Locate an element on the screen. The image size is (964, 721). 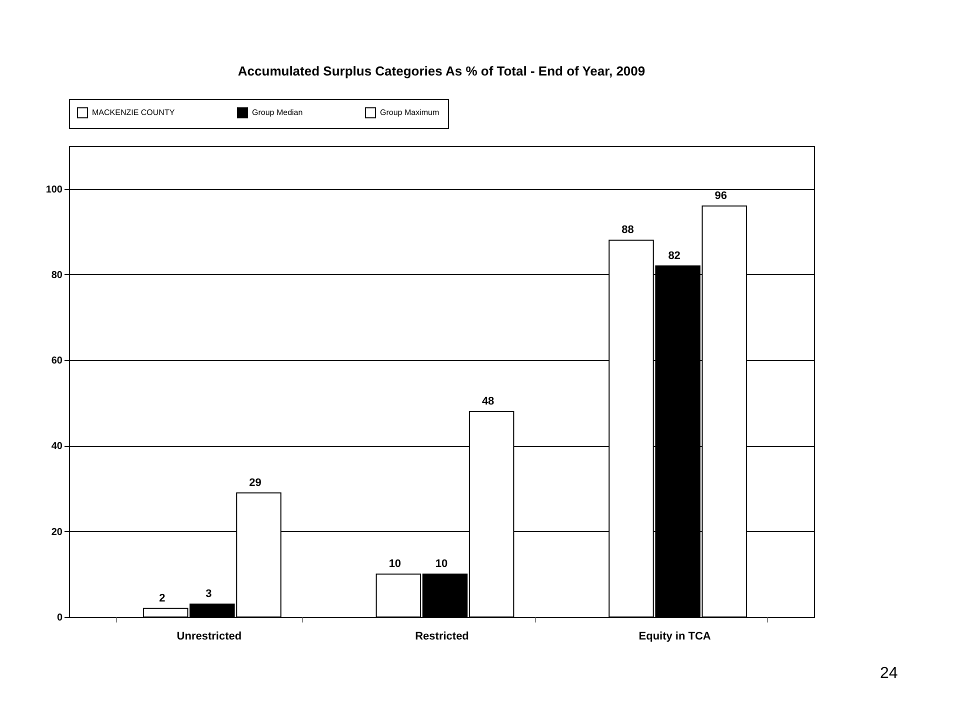
y-tick-label: 80 is located at coordinates (57, 275).